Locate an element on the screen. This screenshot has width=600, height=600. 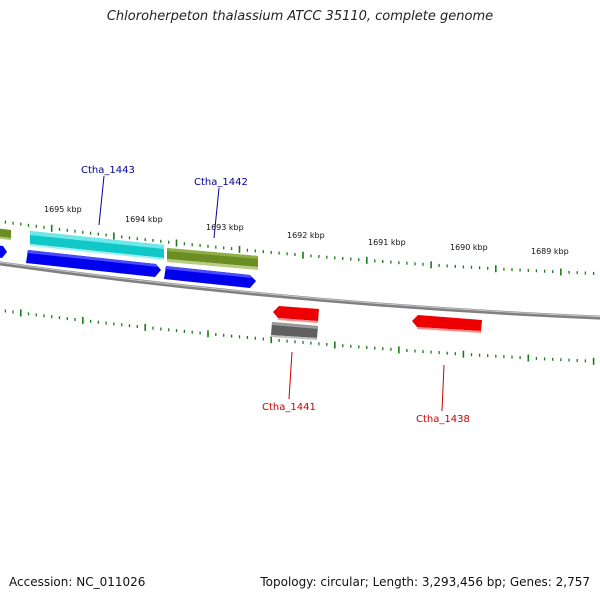
scale-label-1689: 1689 kbp is located at coordinates (550, 251).